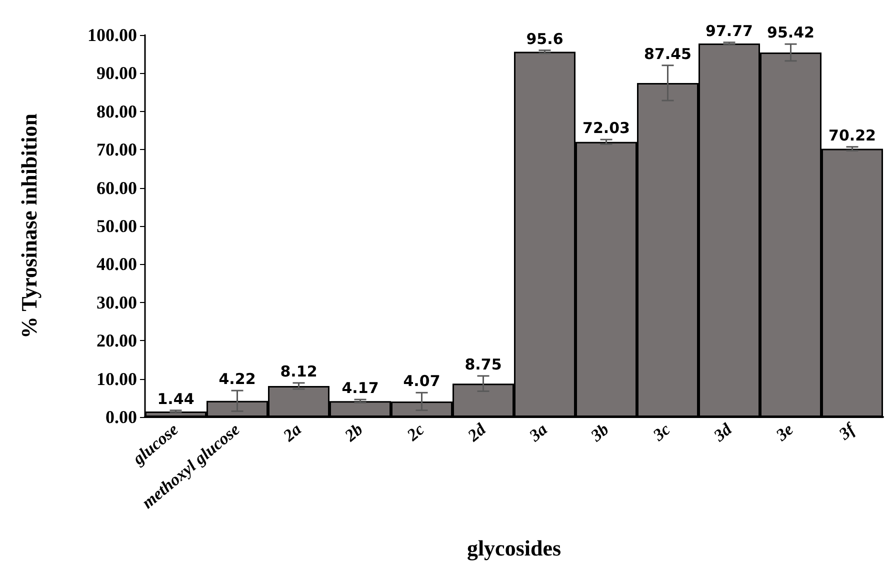  Describe the element at coordinates (538, 432) in the screenshot. I see `x-tick-label: 3a` at that location.